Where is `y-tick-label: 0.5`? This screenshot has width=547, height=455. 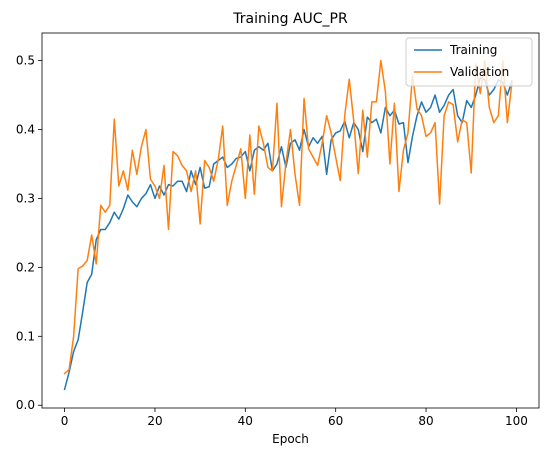
y-tick-label: 0.5 is located at coordinates (25, 61).